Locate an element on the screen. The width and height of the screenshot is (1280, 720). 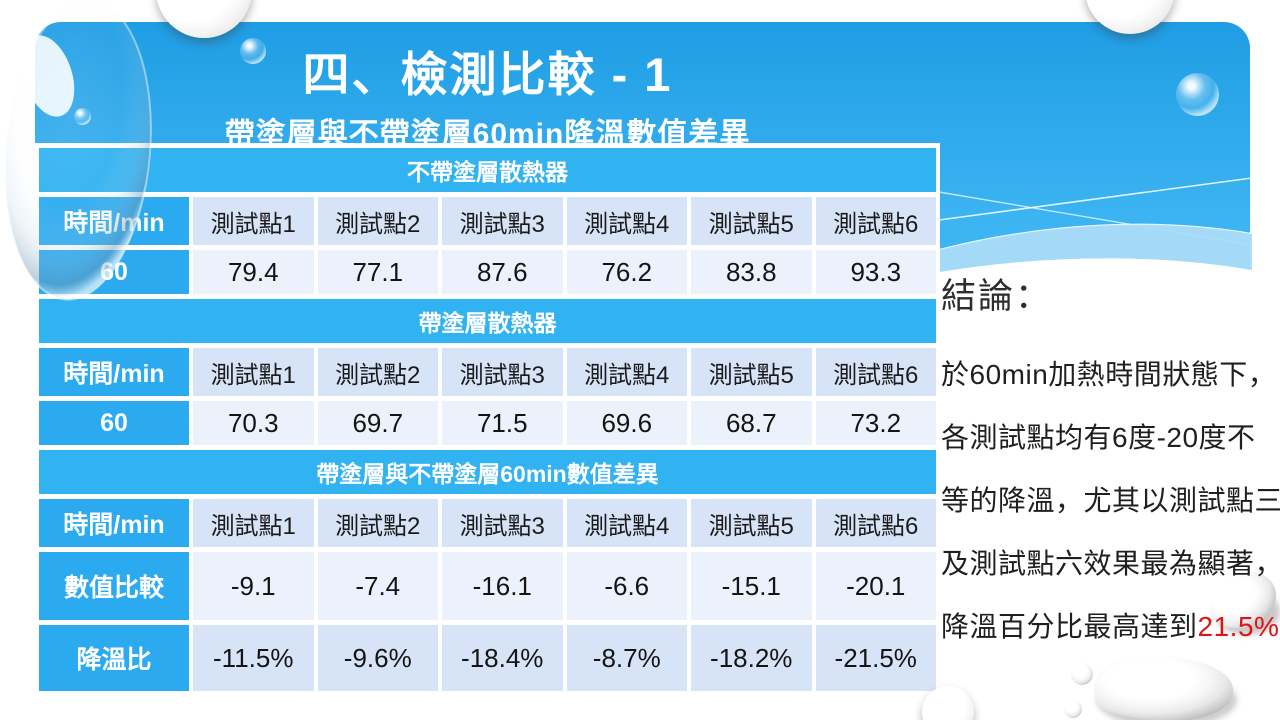
row-label: 60 is located at coordinates (114, 423).